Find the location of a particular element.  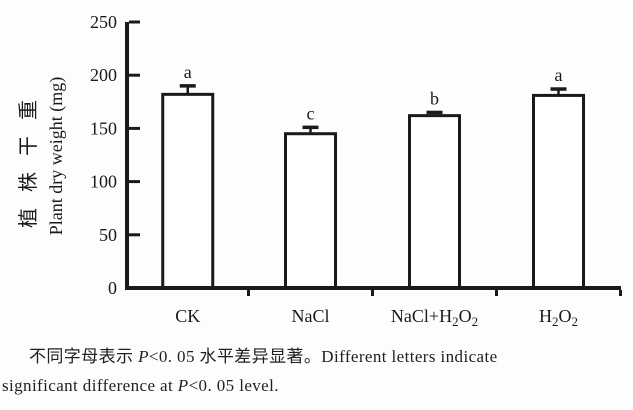

sig-letter-nacl: c is located at coordinates (311, 113).